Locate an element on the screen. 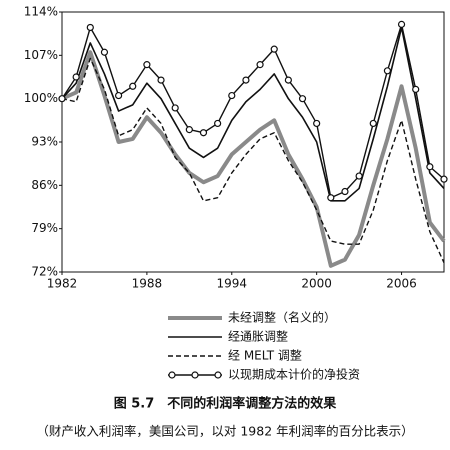 This screenshot has width=450, height=450. y-tick-label: 79% is located at coordinates (44, 228).